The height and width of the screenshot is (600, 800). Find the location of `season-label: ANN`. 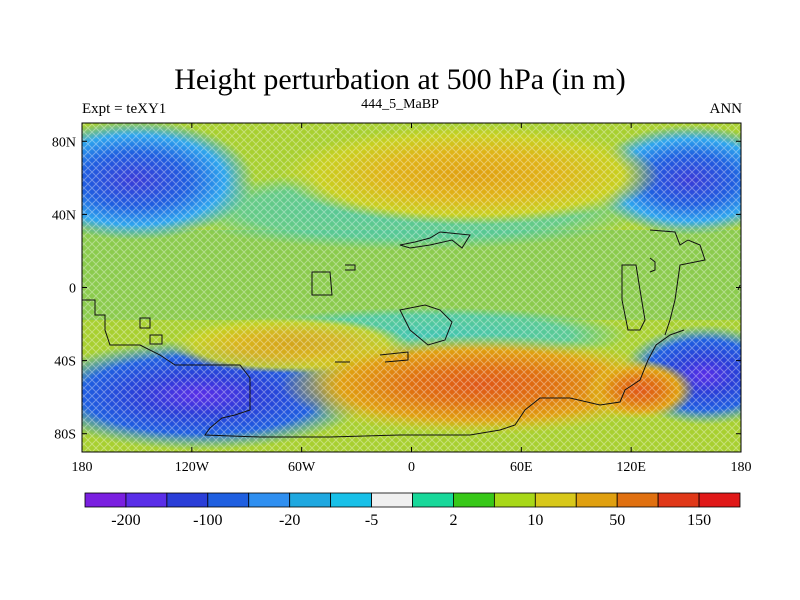

season-label: ANN is located at coordinates (726, 109).